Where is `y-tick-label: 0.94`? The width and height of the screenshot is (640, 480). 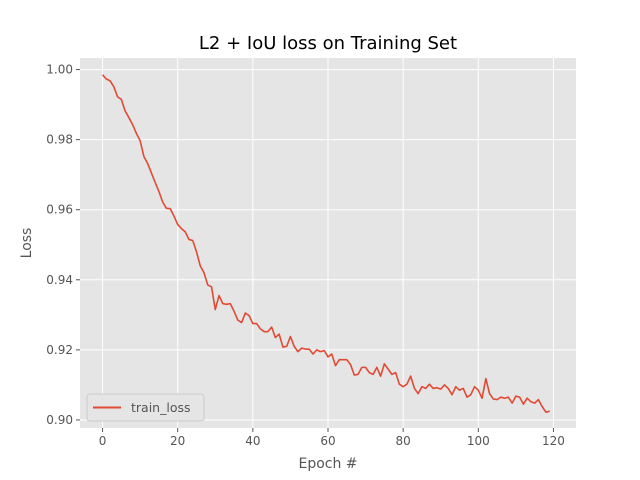
y-tick-label: 0.94 is located at coordinates (59, 280).